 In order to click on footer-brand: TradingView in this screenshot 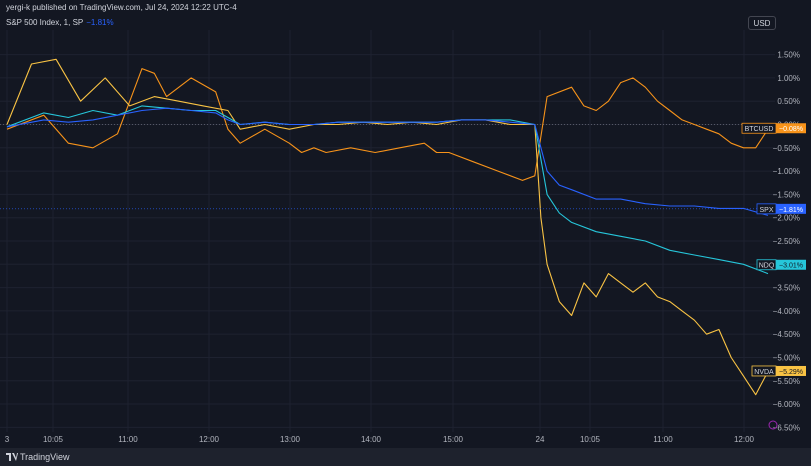, I will do `click(45, 457)`.